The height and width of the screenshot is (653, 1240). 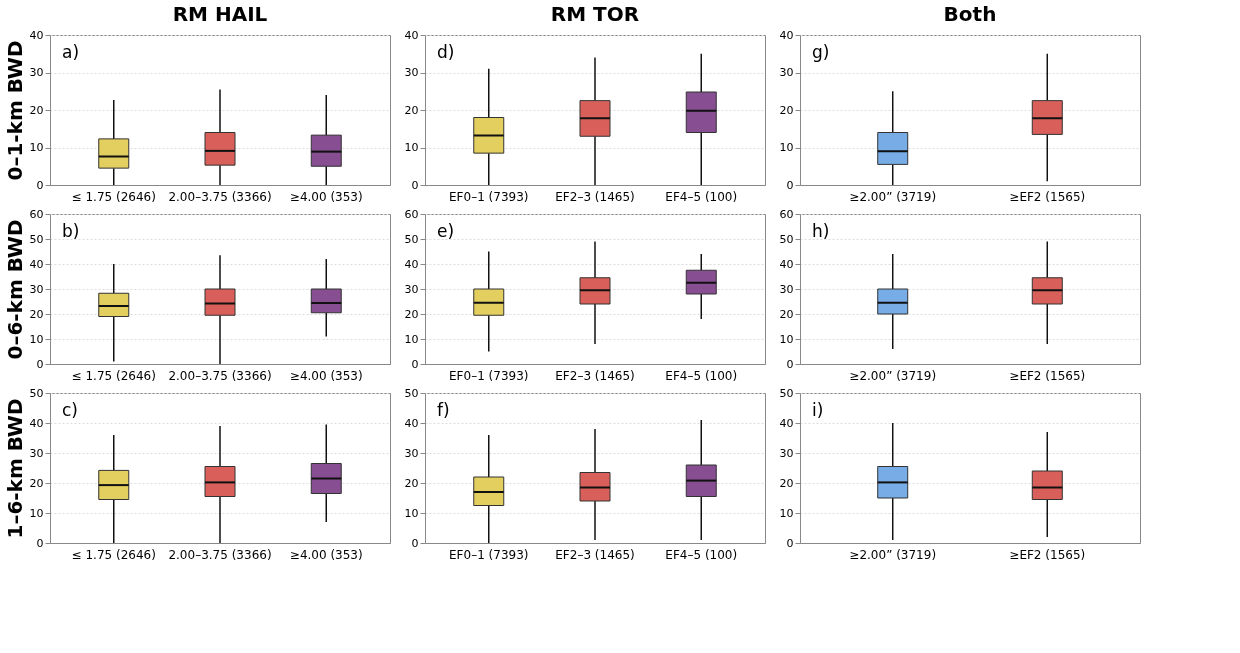 I want to click on y-axis-title: 0–6-km BWD, so click(x=14, y=289).